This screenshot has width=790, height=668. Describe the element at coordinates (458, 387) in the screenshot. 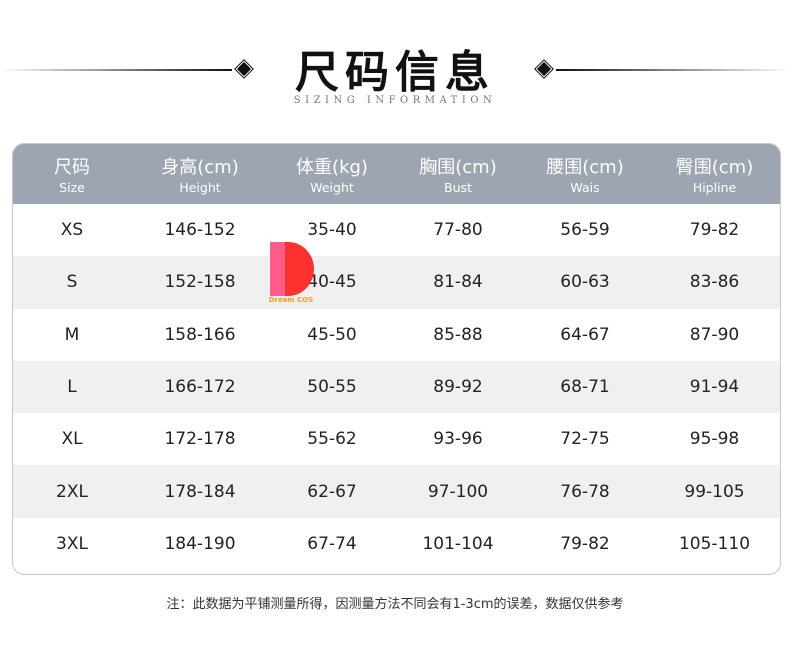

I see `table-cell: 89-92` at that location.